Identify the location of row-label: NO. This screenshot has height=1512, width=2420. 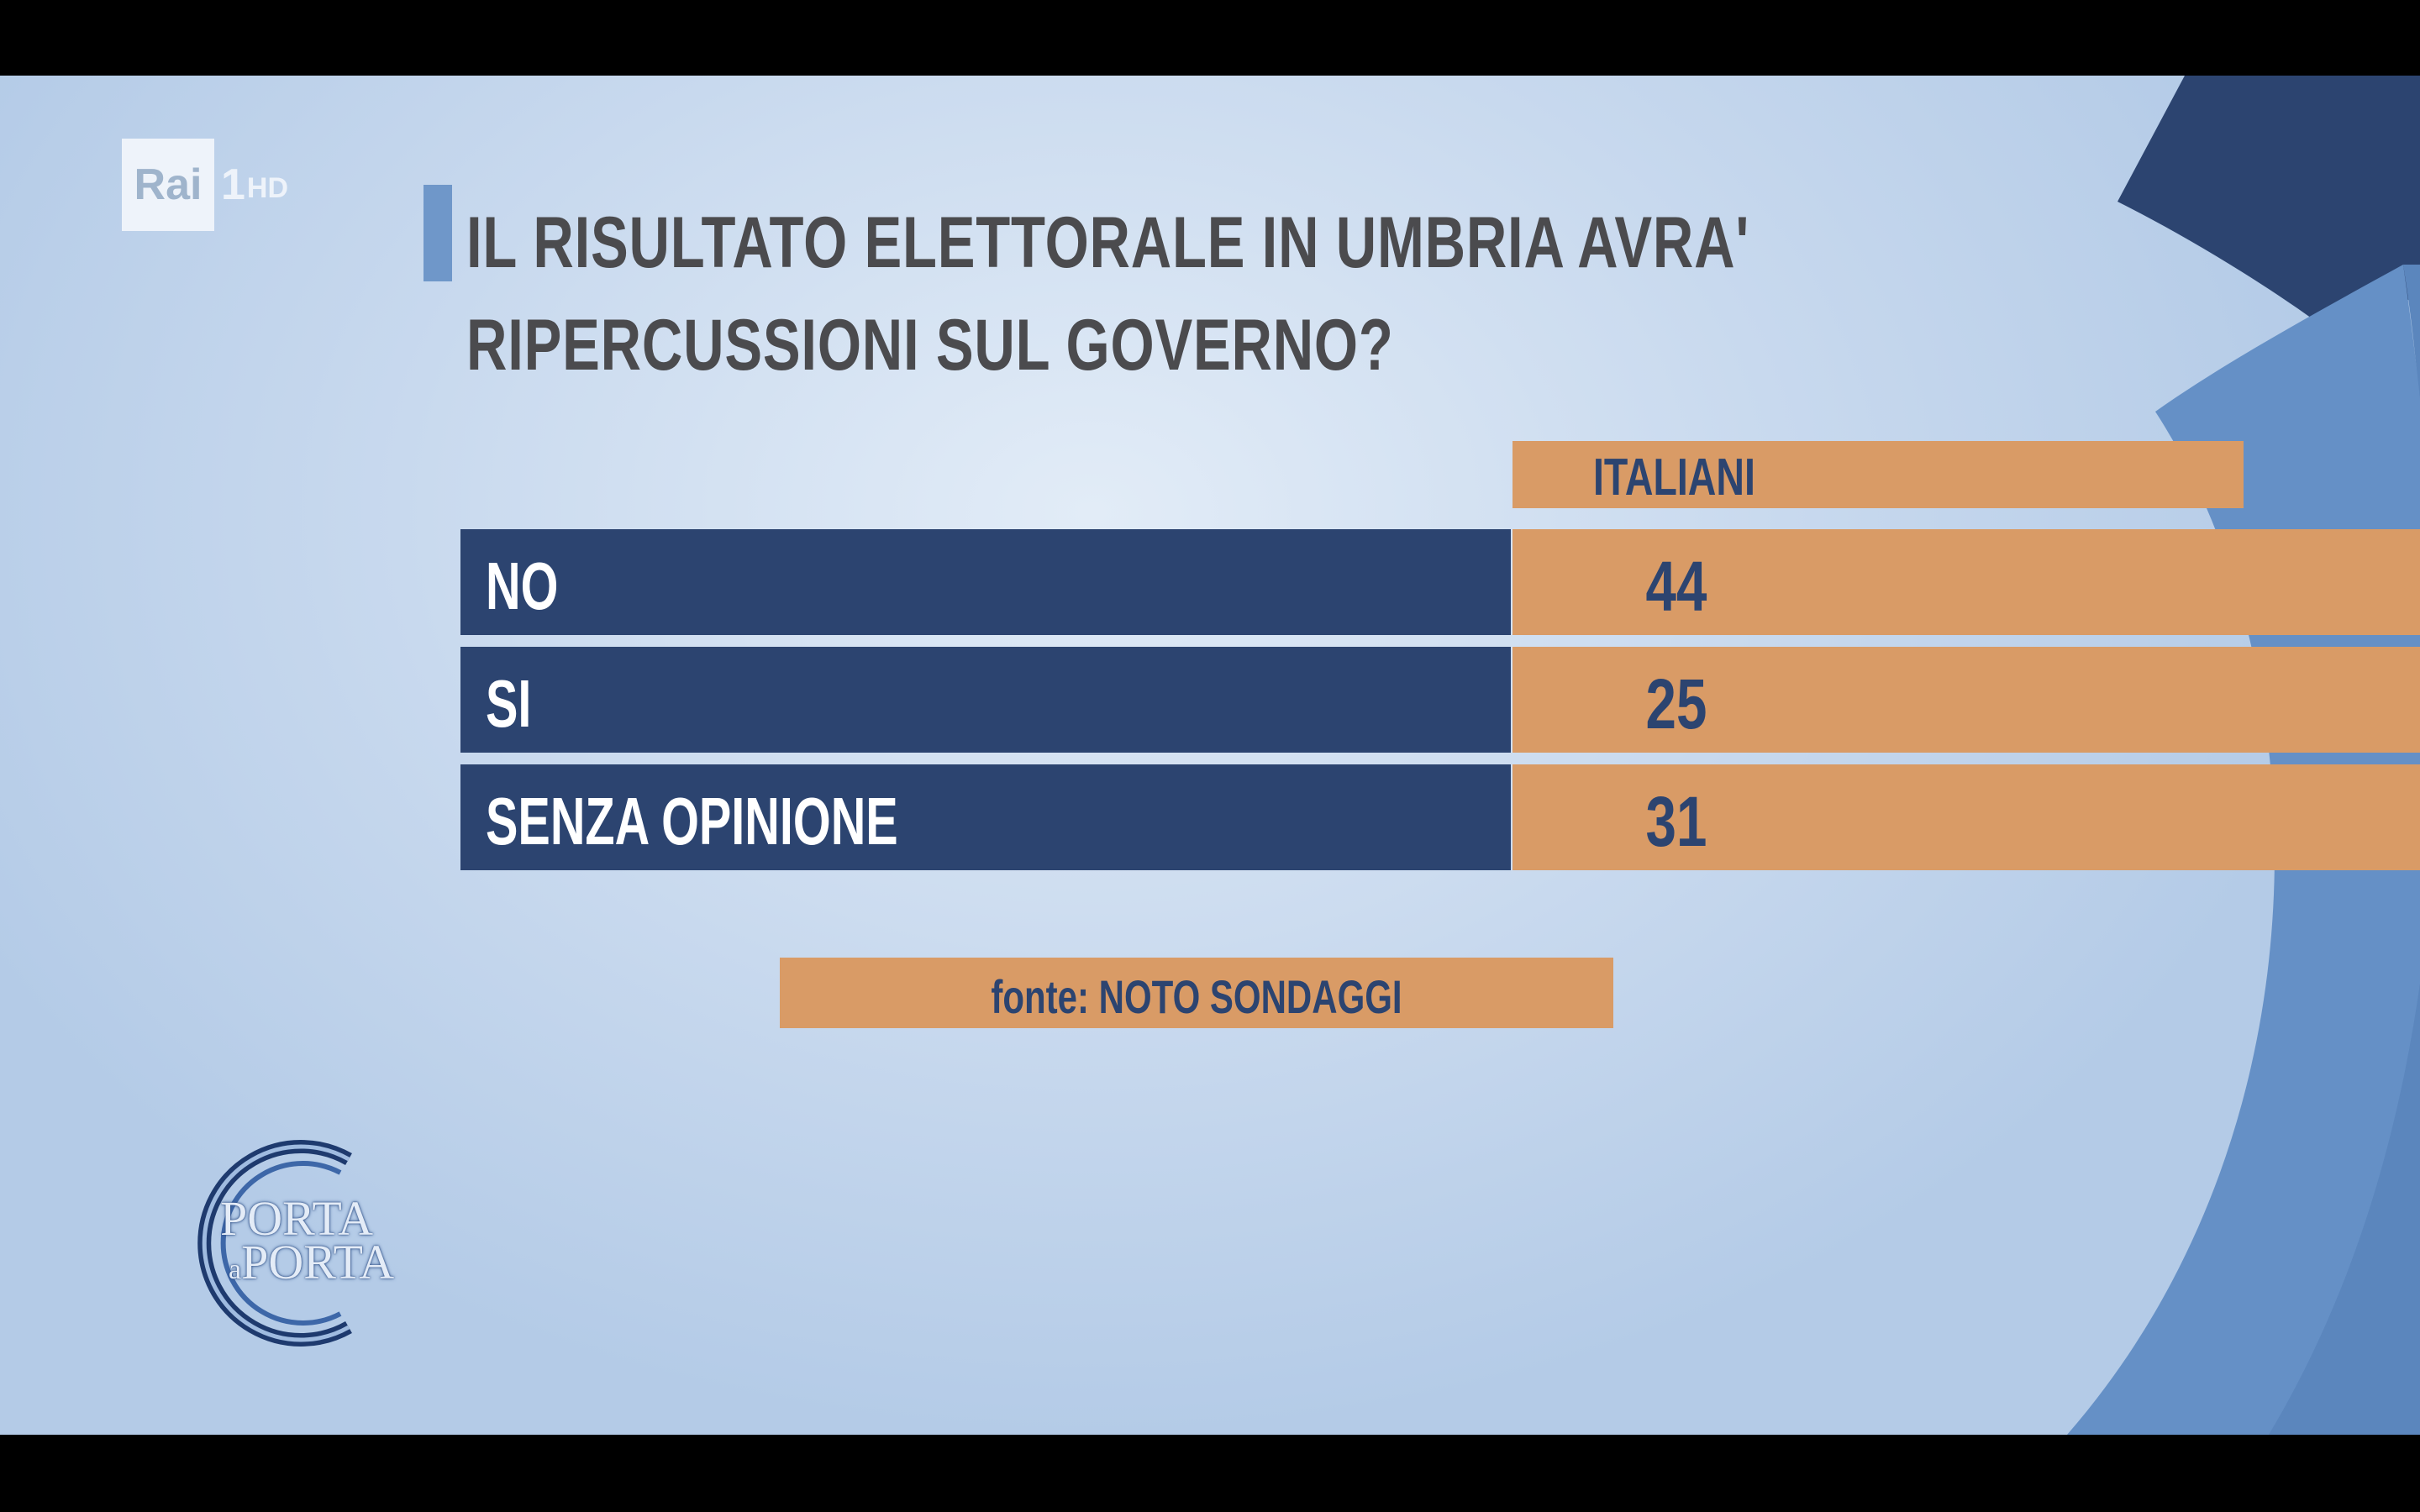
(522, 586).